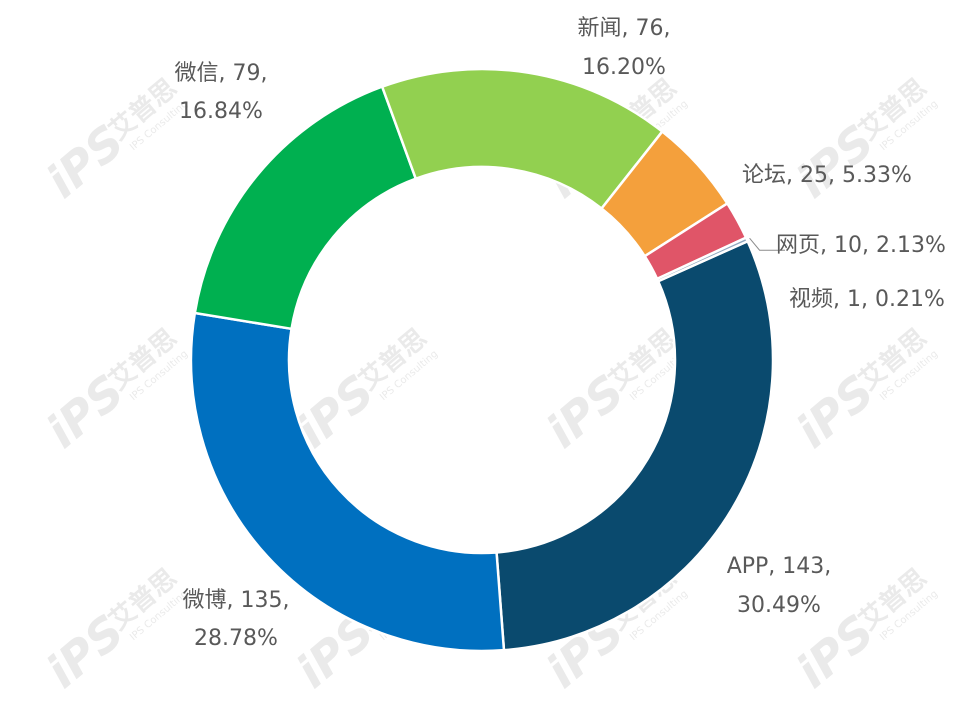 The height and width of the screenshot is (719, 965). Describe the element at coordinates (236, 600) in the screenshot. I see `data-label-1: 微博, 135,` at that location.